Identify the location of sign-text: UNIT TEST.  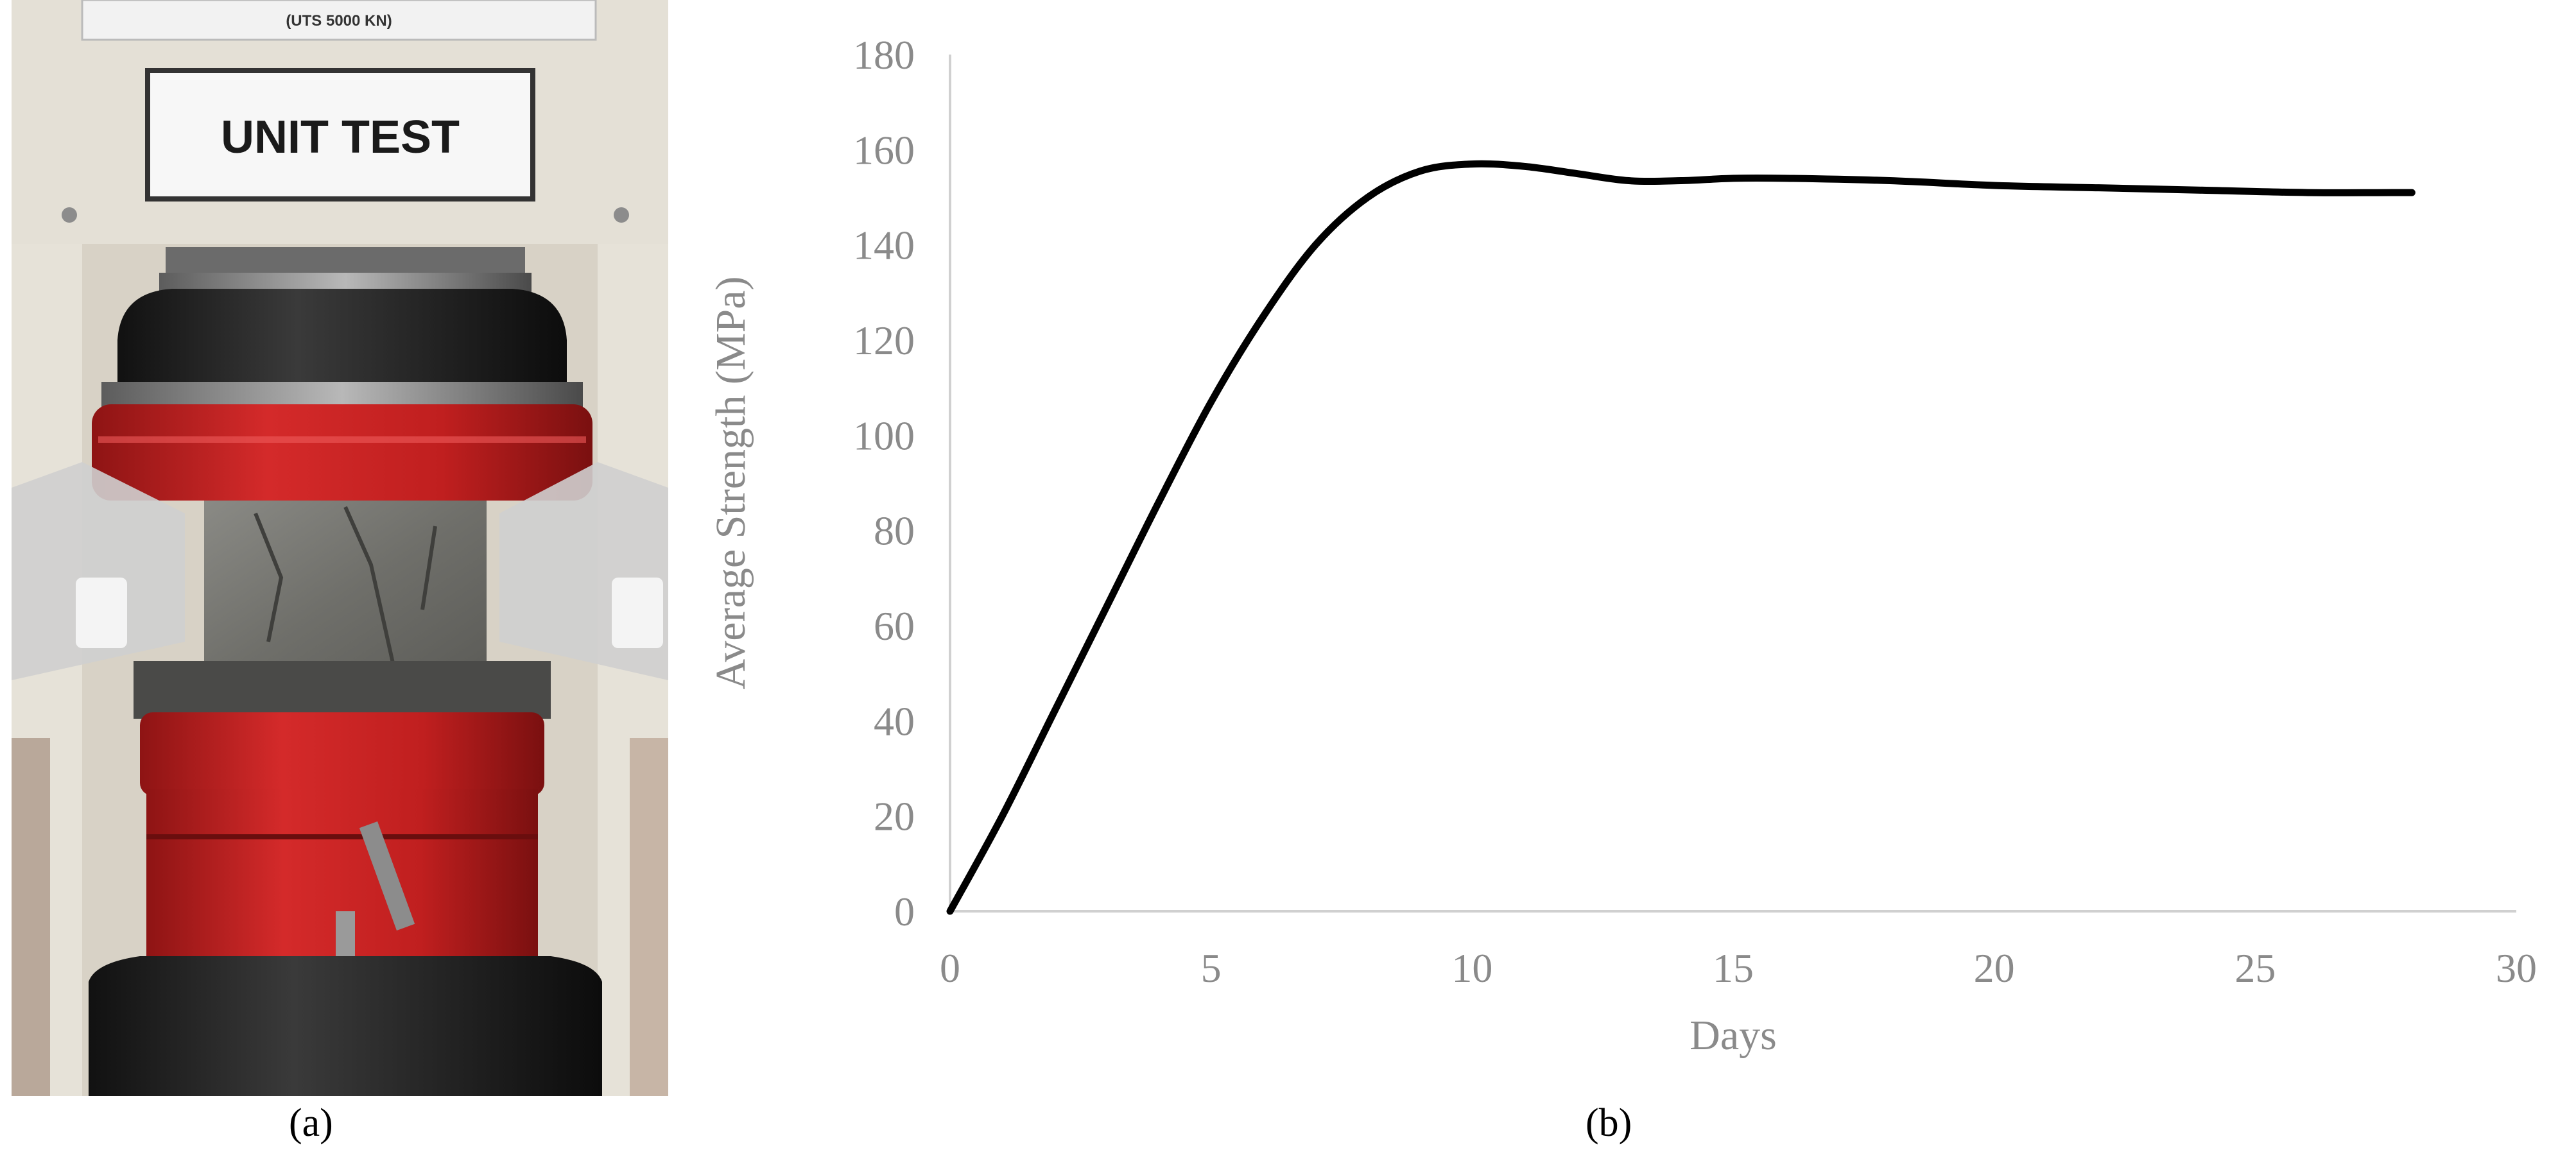
(341, 137).